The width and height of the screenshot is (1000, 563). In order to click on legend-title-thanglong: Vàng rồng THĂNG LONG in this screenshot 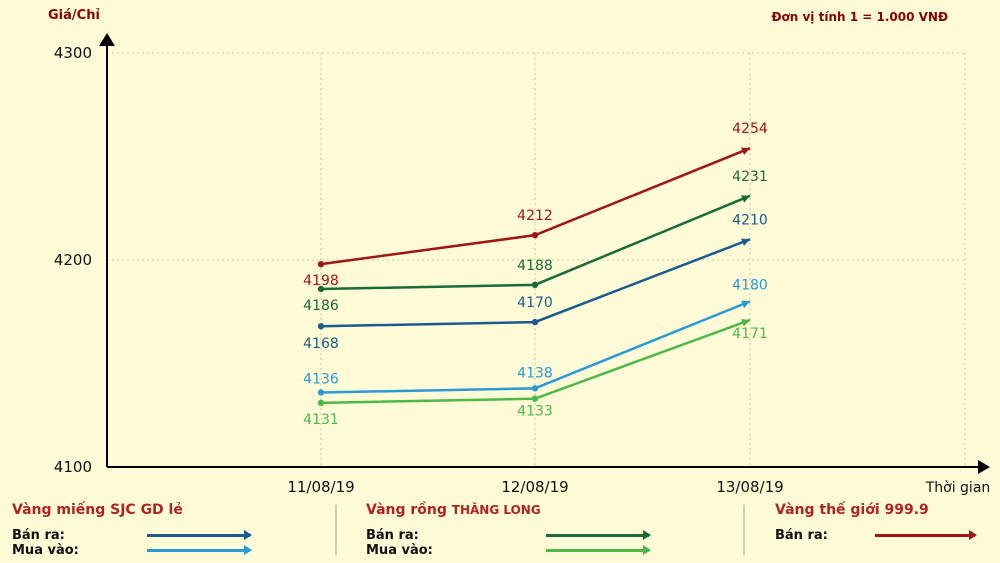, I will do `click(453, 510)`.